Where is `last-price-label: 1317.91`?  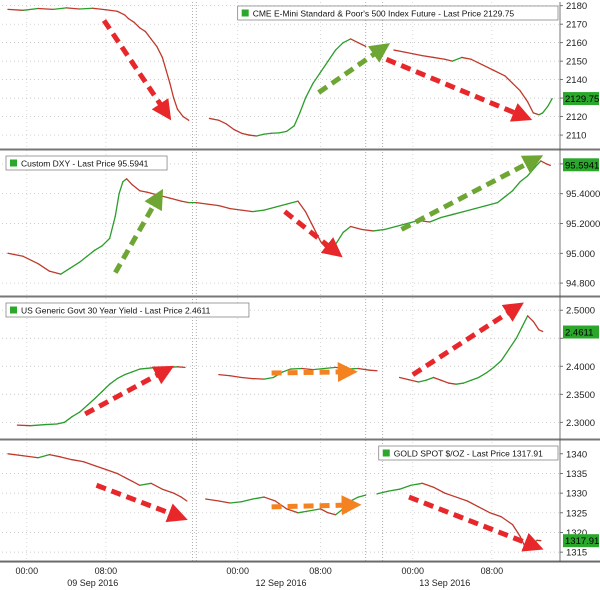 last-price-label: 1317.91 is located at coordinates (582, 541).